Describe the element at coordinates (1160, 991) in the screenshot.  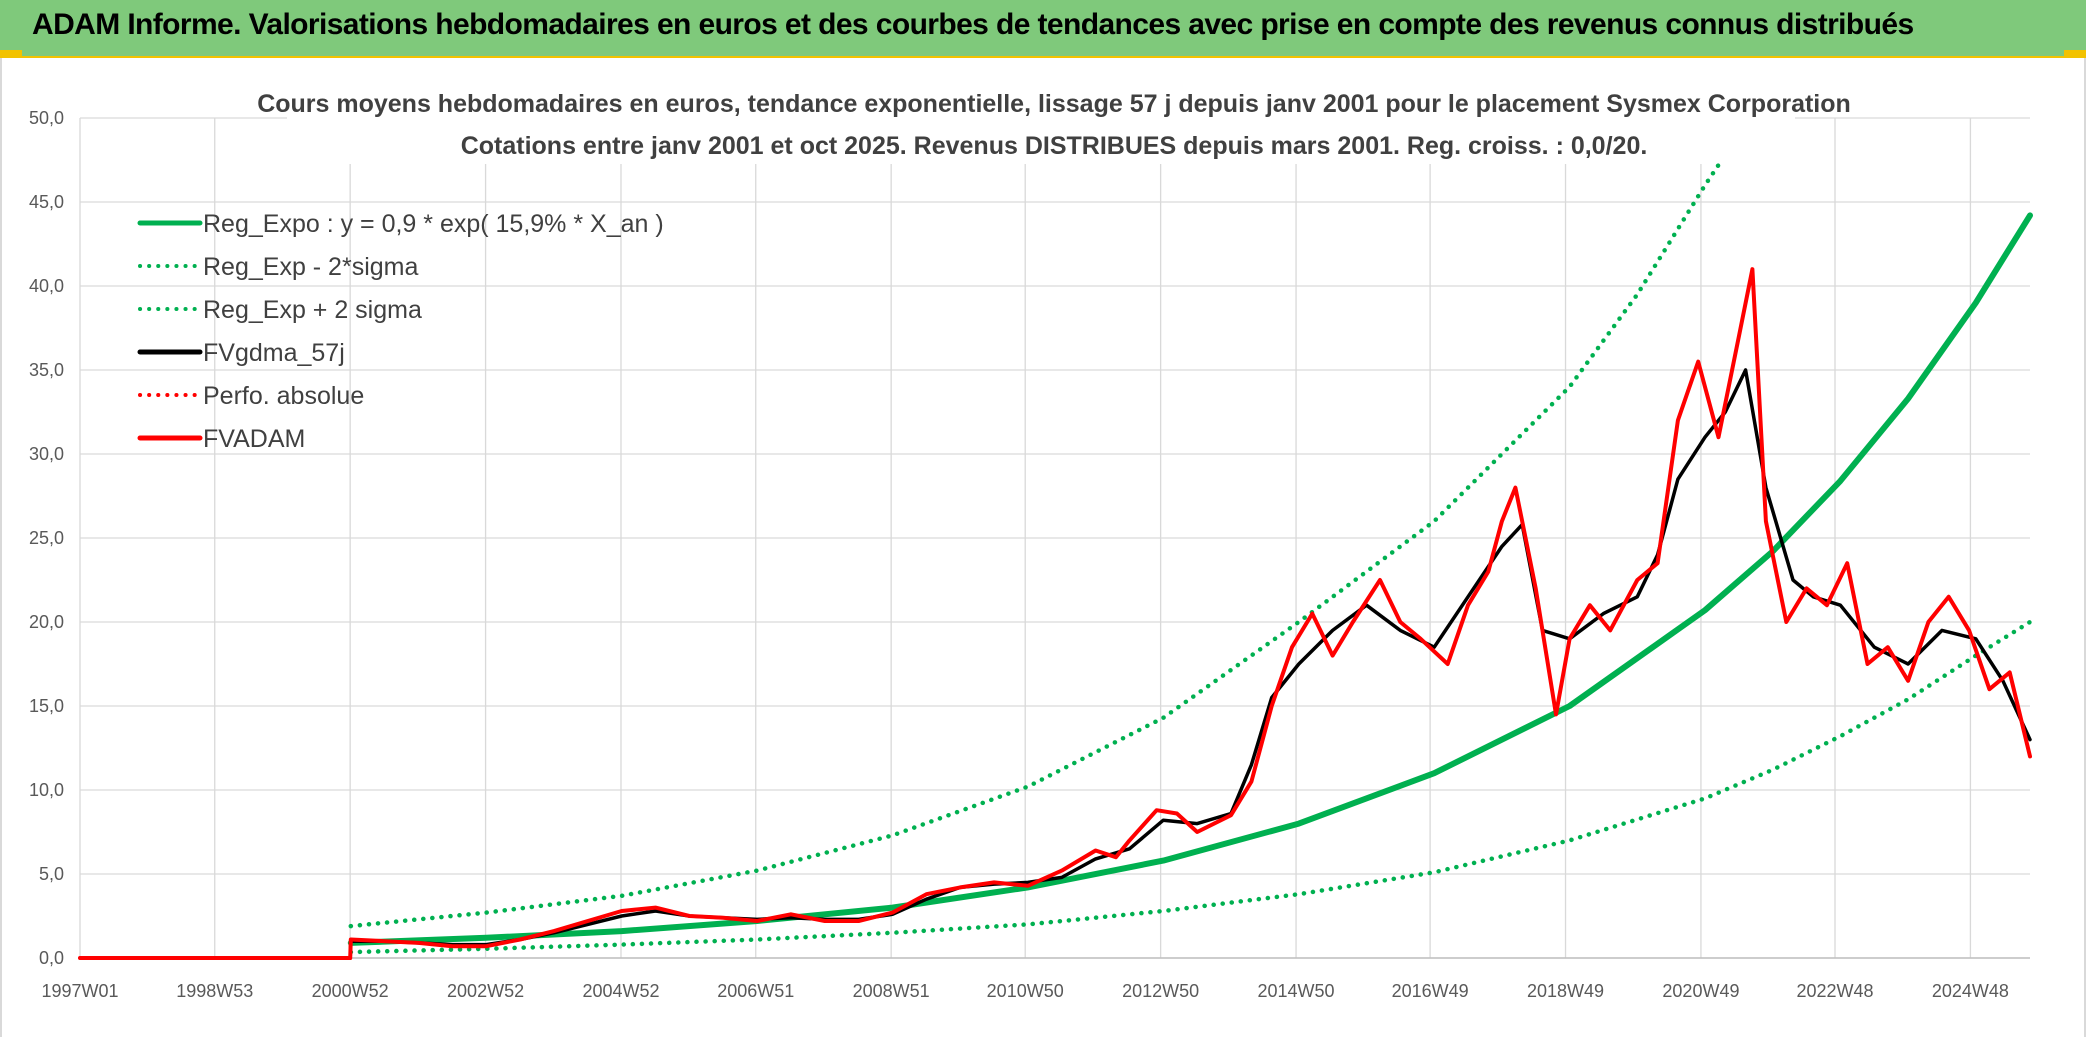
I see `x-tick-label: 2012W50` at that location.